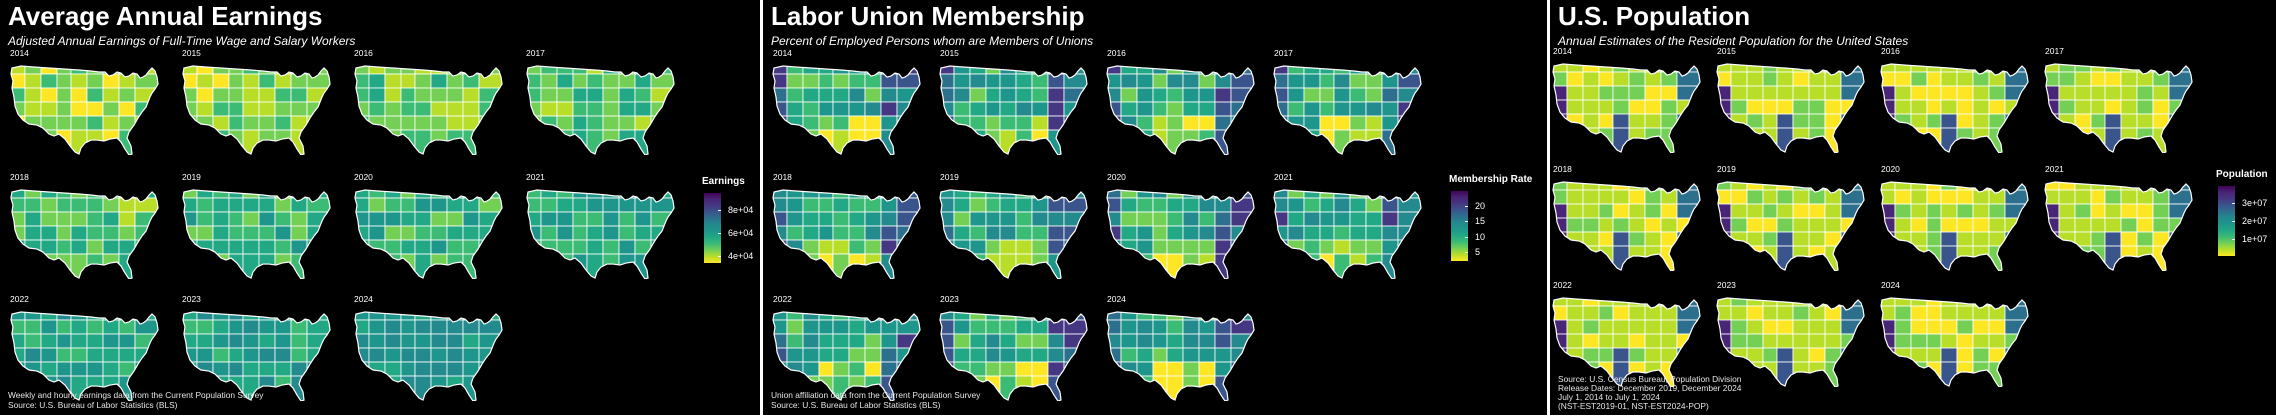 The height and width of the screenshot is (417, 2276). Describe the element at coordinates (2255, 238) in the screenshot. I see `legend-tick-label: 1e+07` at that location.